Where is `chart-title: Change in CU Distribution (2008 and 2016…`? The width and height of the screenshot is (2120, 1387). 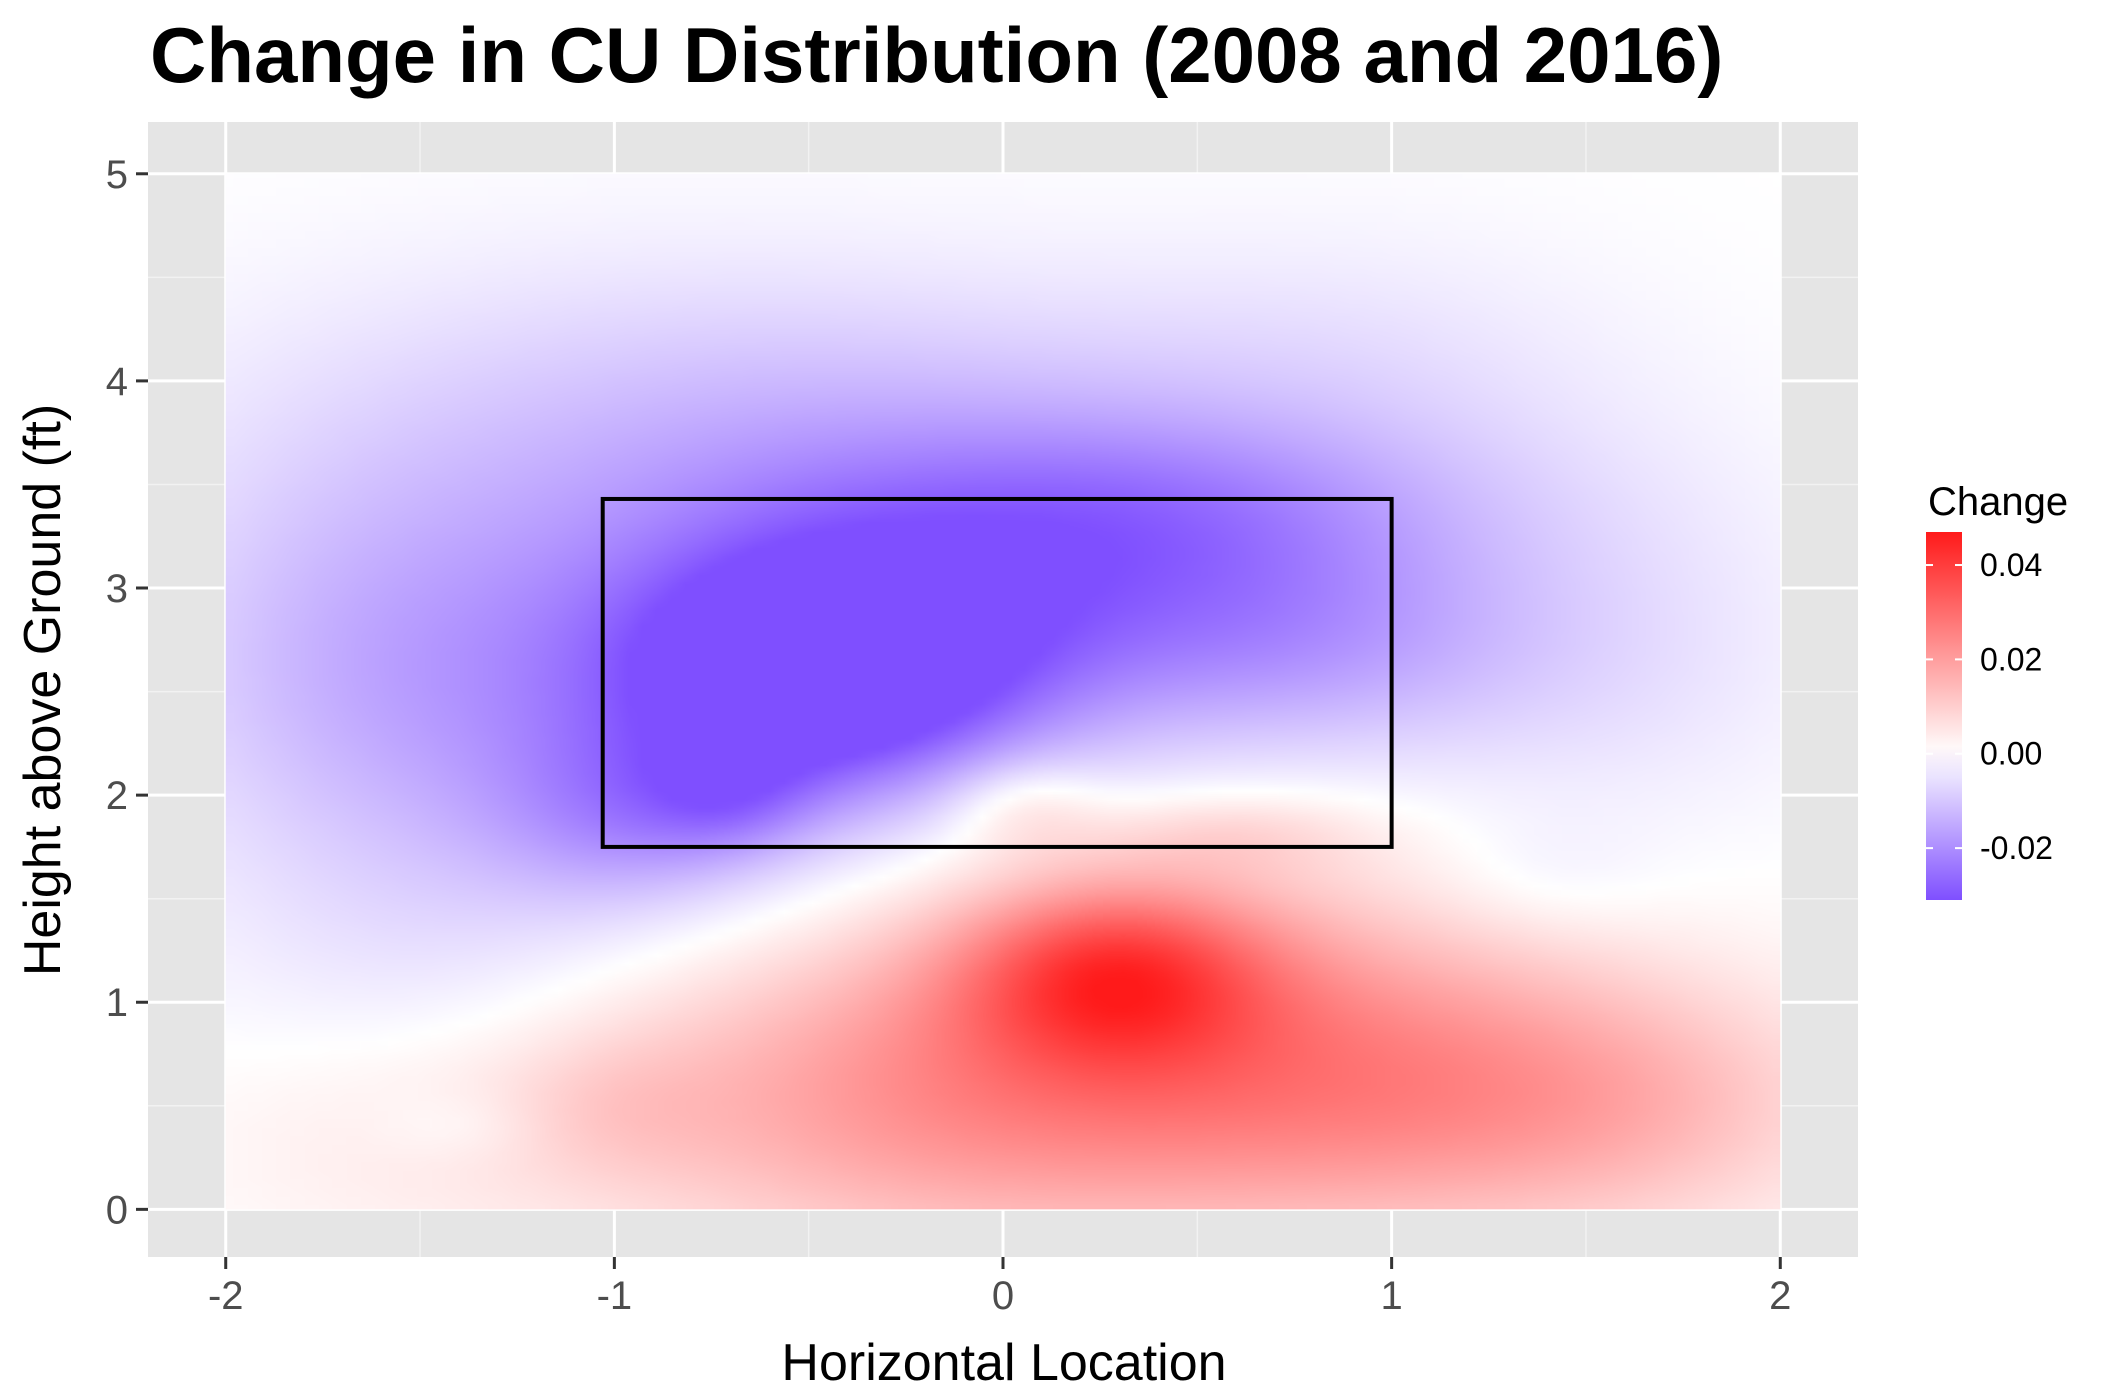
chart-title: Change in CU Distribution (2008 and 2016… is located at coordinates (936, 55).